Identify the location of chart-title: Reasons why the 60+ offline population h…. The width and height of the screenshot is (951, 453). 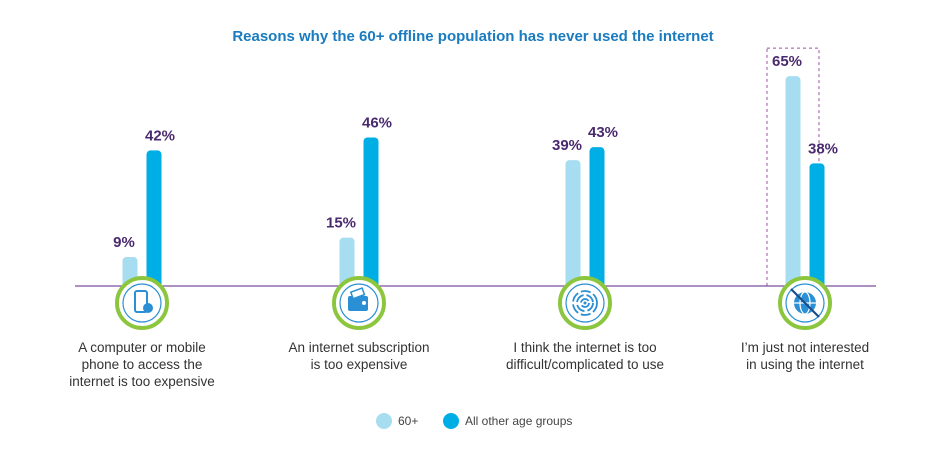
(472, 36).